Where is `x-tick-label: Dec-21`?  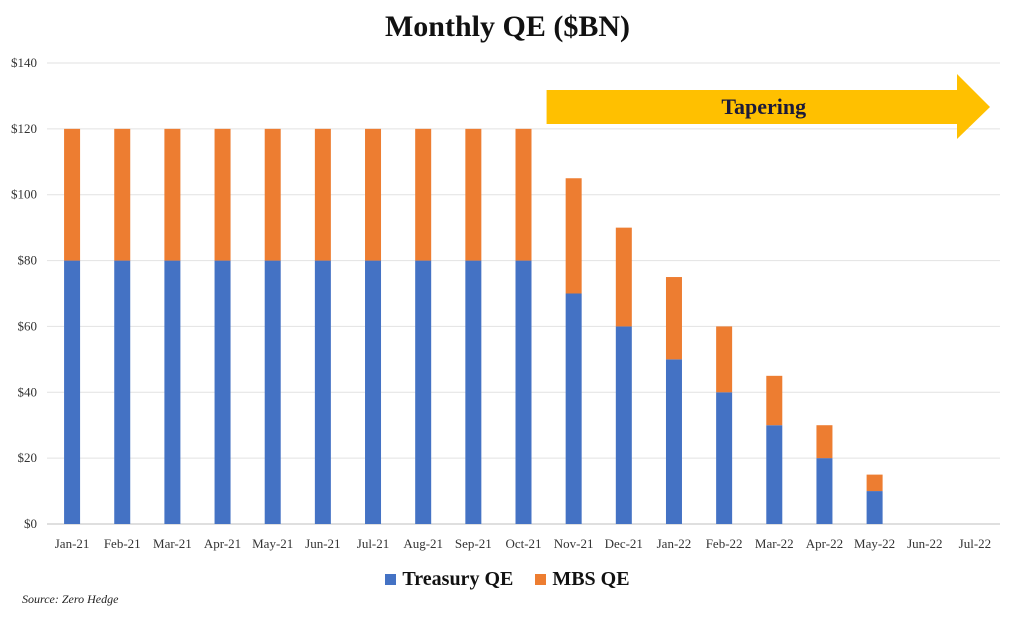
x-tick-label: Dec-21 is located at coordinates (624, 543).